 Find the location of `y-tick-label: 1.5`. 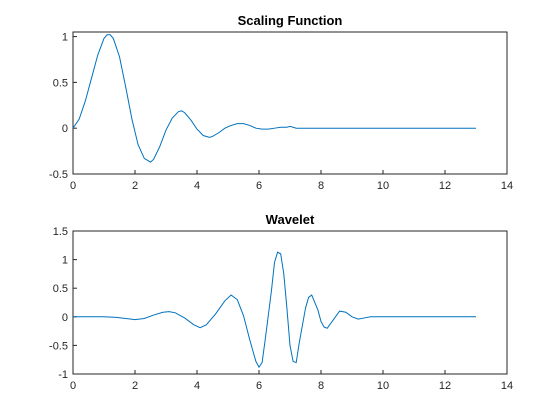

y-tick-label: 1.5 is located at coordinates (60, 232).